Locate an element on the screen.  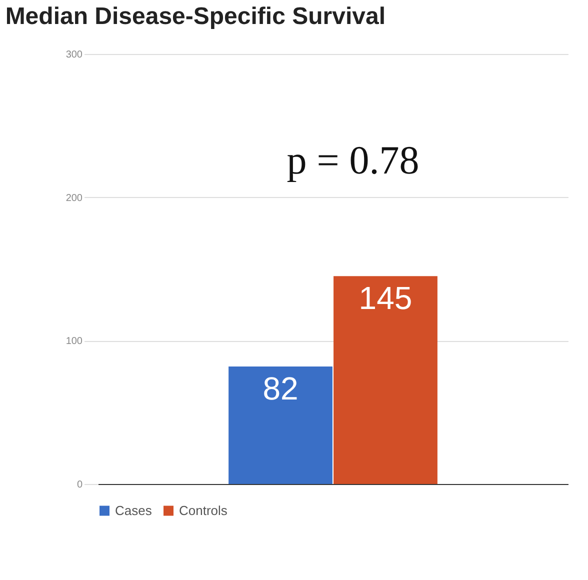
y-tick-label: 300 is located at coordinates (74, 55).